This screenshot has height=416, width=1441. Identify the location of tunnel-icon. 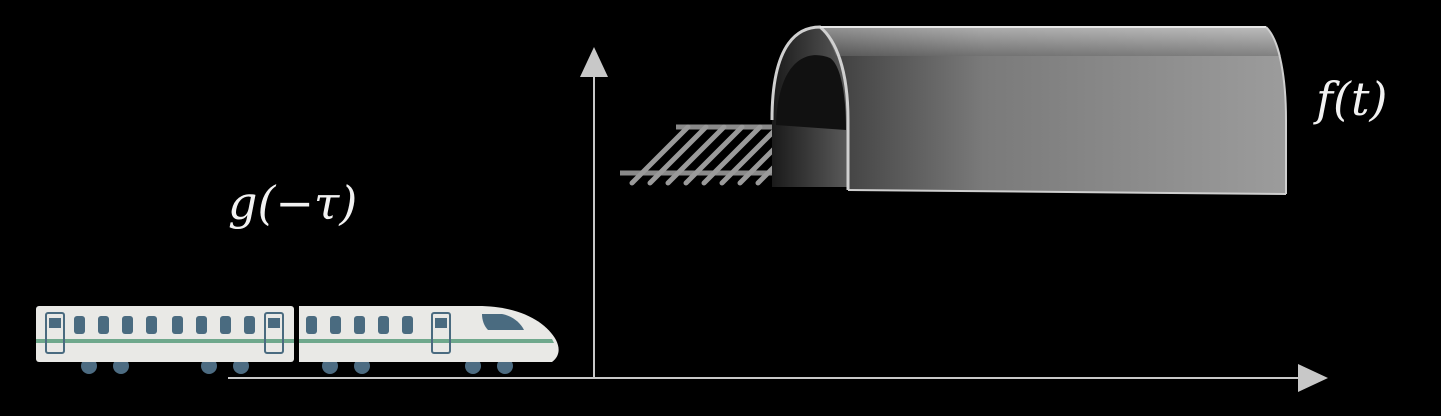
(1028, 110).